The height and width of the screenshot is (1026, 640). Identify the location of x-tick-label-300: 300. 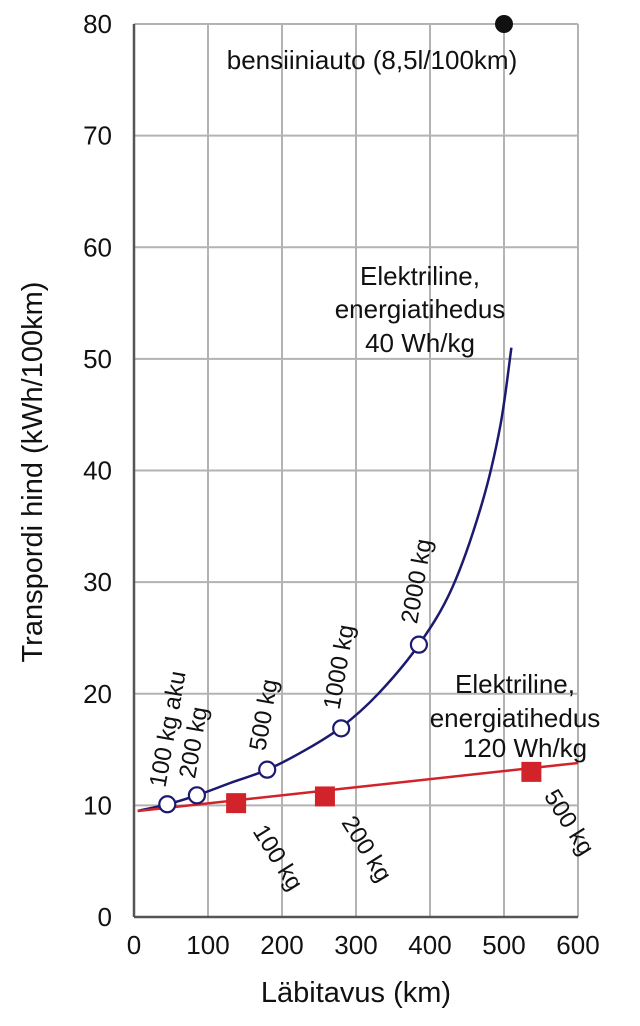
(355, 945).